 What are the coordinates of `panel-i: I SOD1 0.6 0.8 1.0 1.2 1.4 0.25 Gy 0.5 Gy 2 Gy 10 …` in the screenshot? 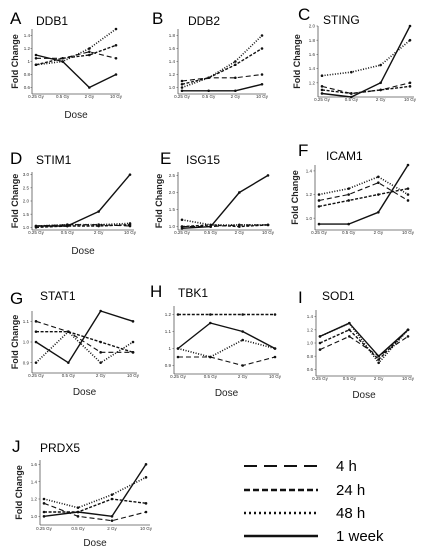 It's located at (356, 344).